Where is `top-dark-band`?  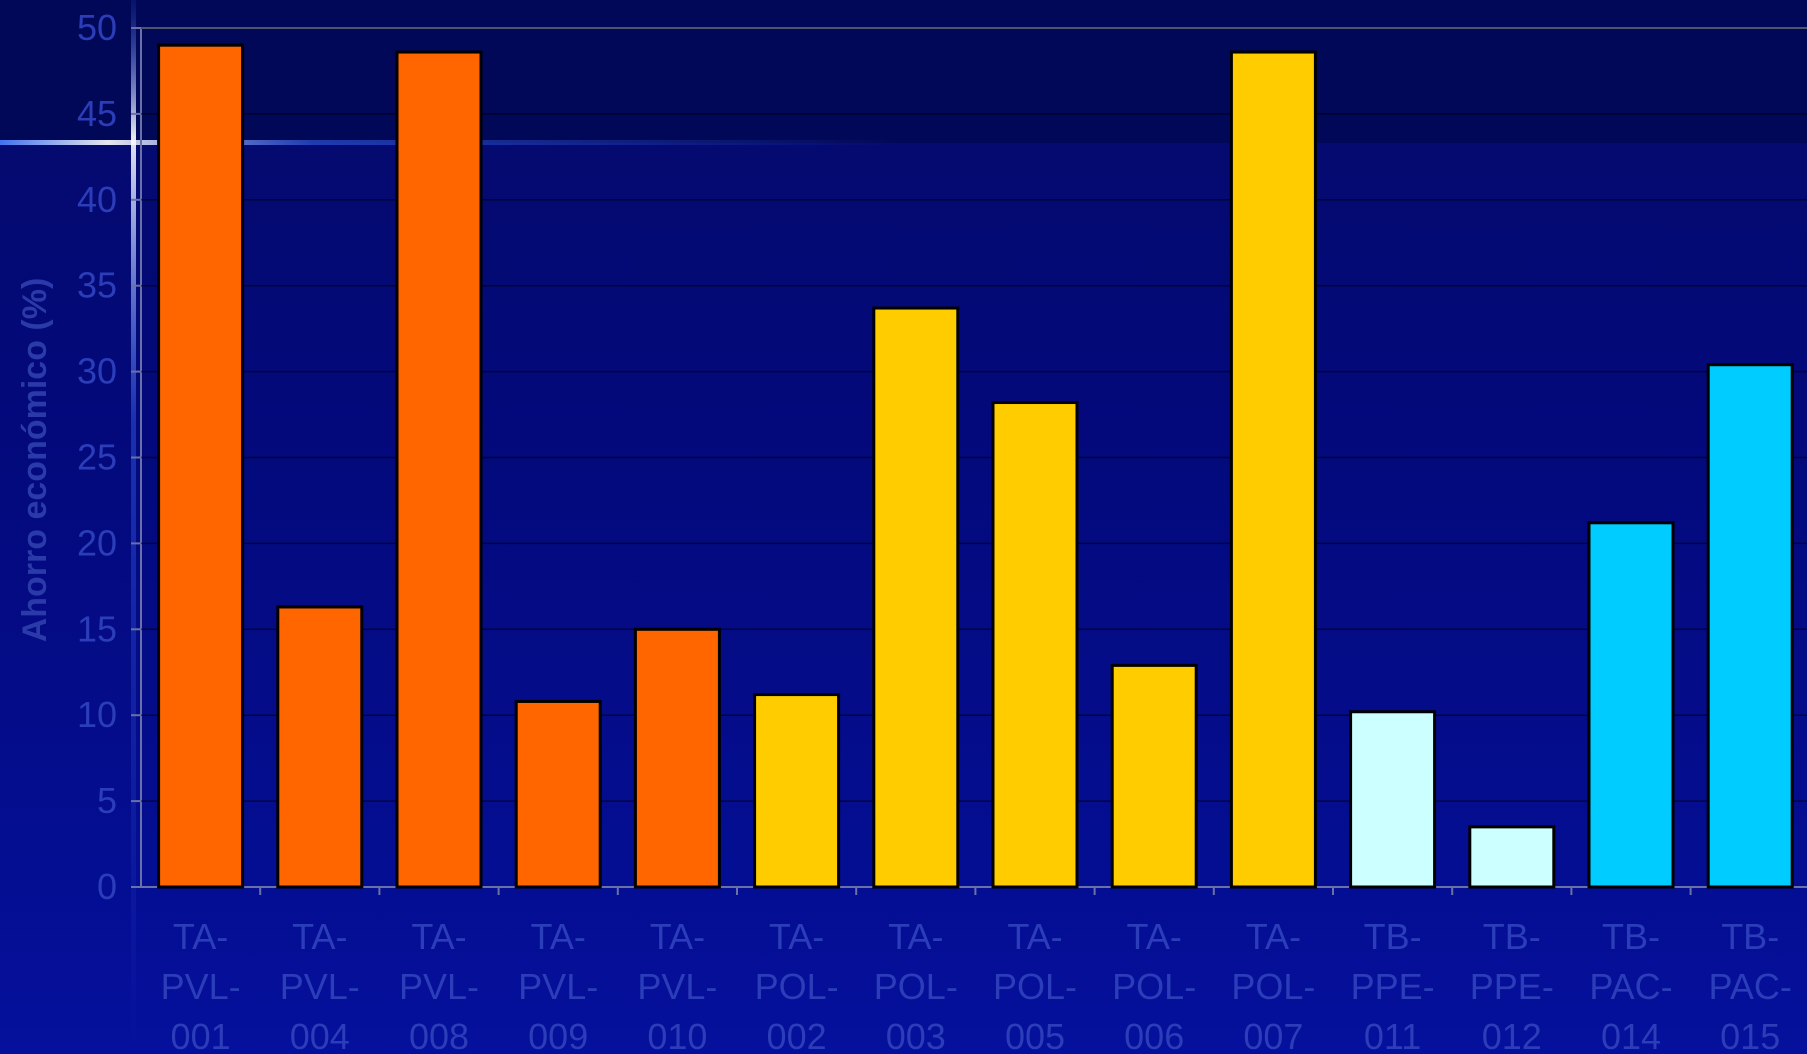 top-dark-band is located at coordinates (903, 71).